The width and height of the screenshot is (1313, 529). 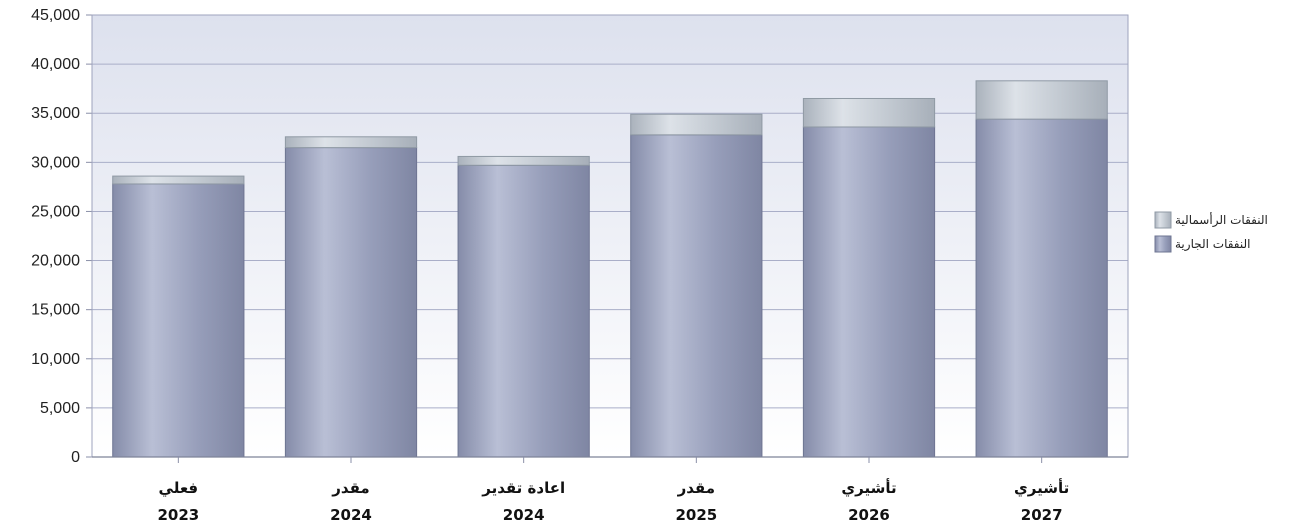 What do you see at coordinates (1042, 515) in the screenshot?
I see `x-category-year: 2027` at bounding box center [1042, 515].